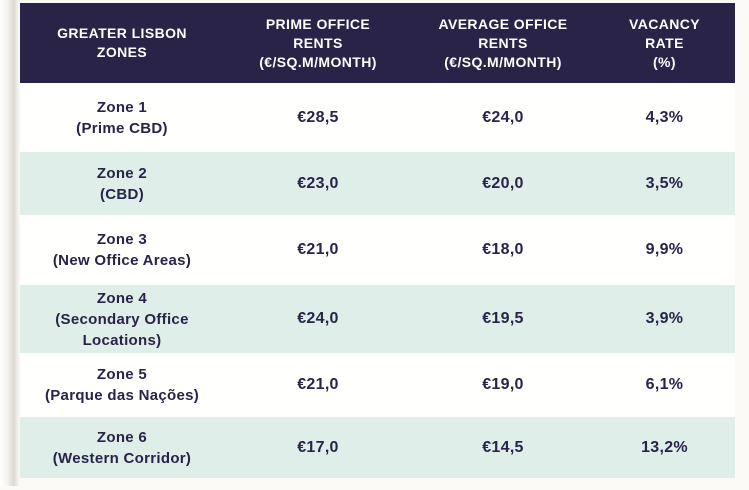  I want to click on vacancy-rate-cell: 3,5%, so click(664, 183).